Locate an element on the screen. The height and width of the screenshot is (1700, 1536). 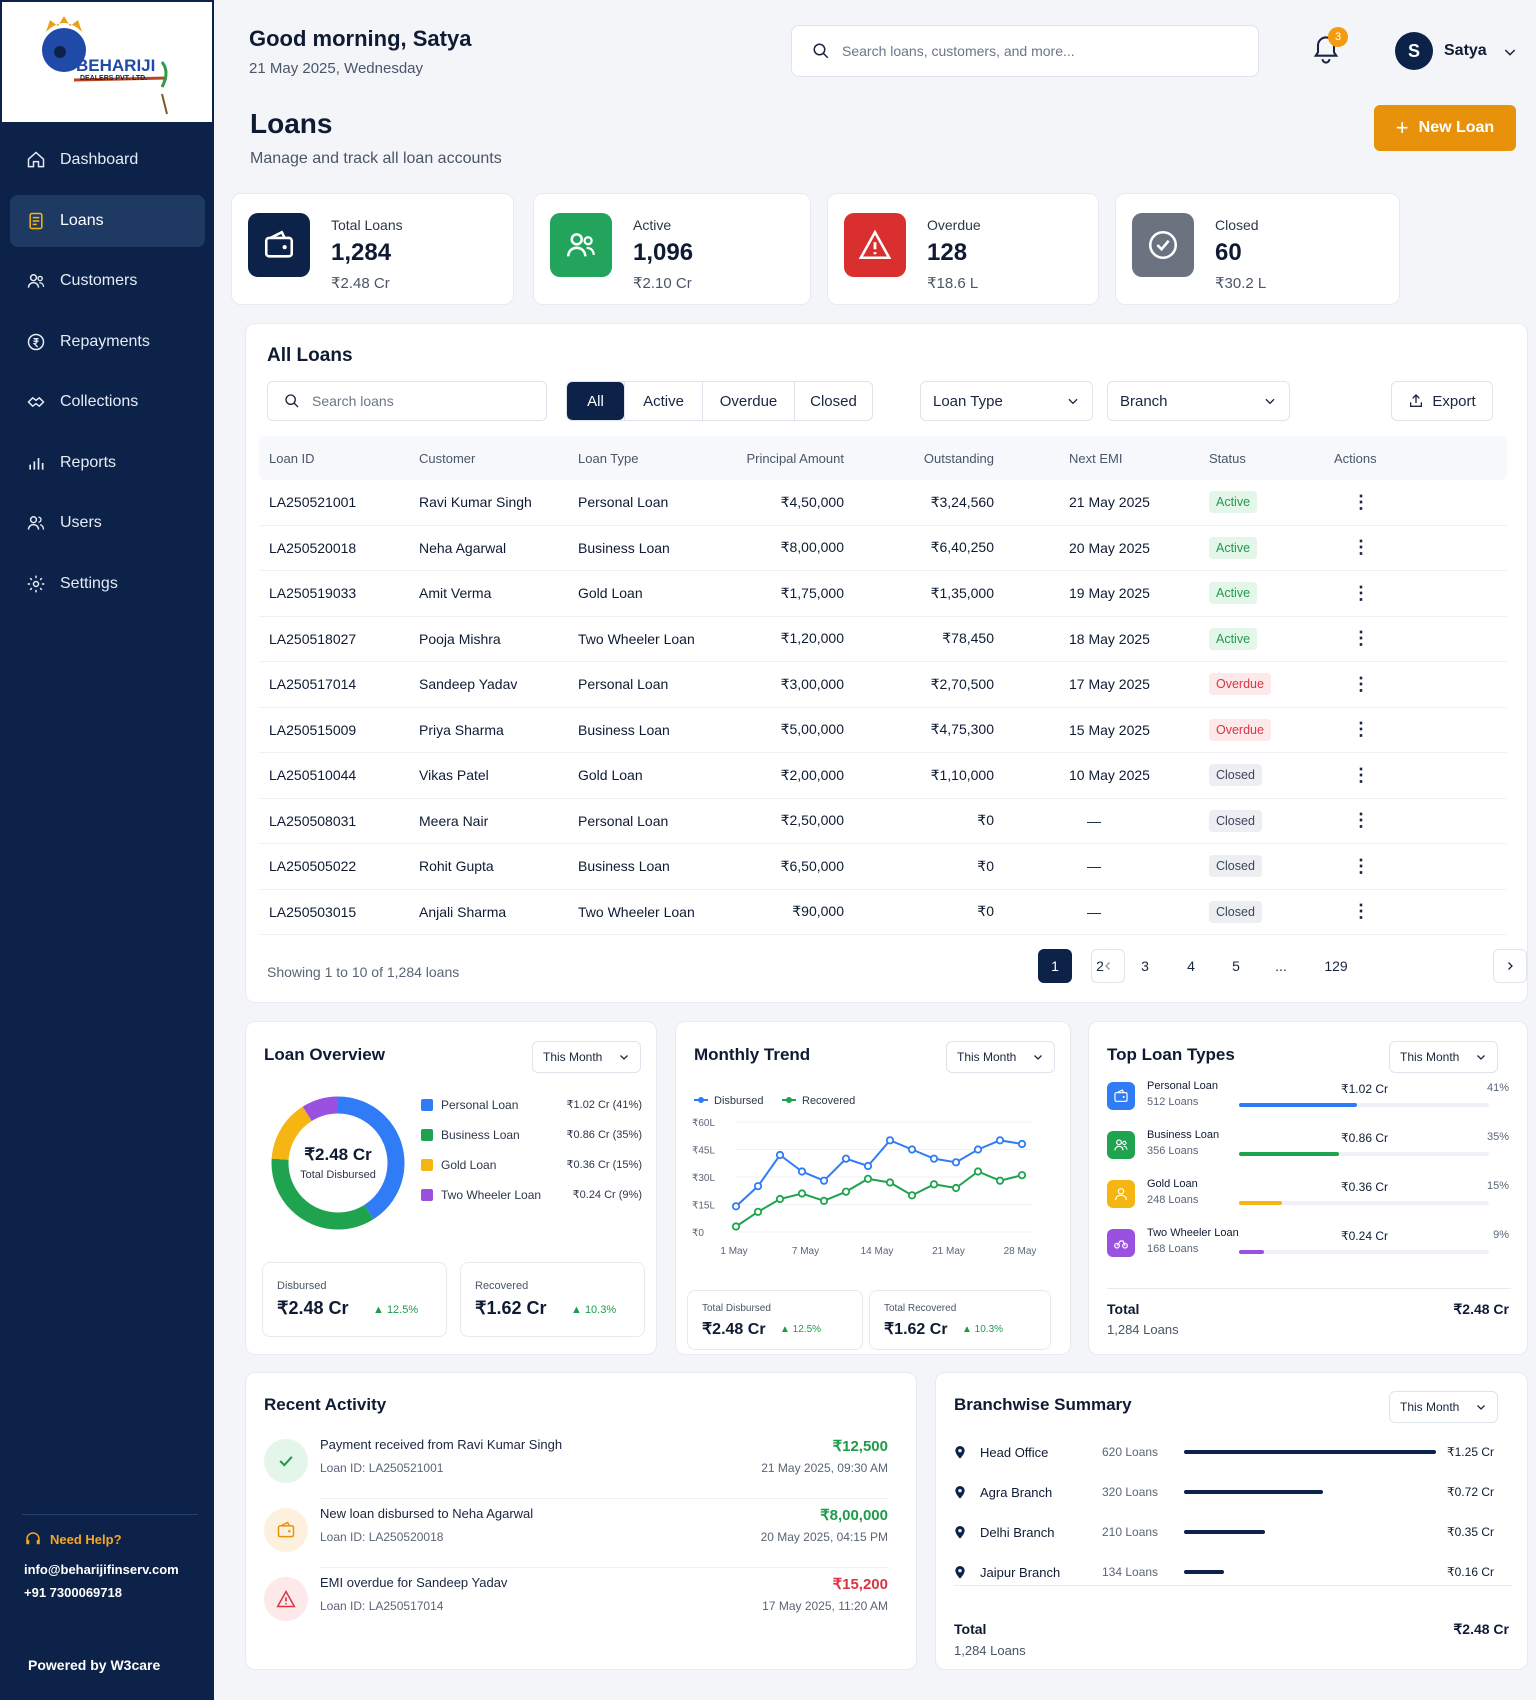
sidebar-item-loans: Loans is located at coordinates (107, 220).